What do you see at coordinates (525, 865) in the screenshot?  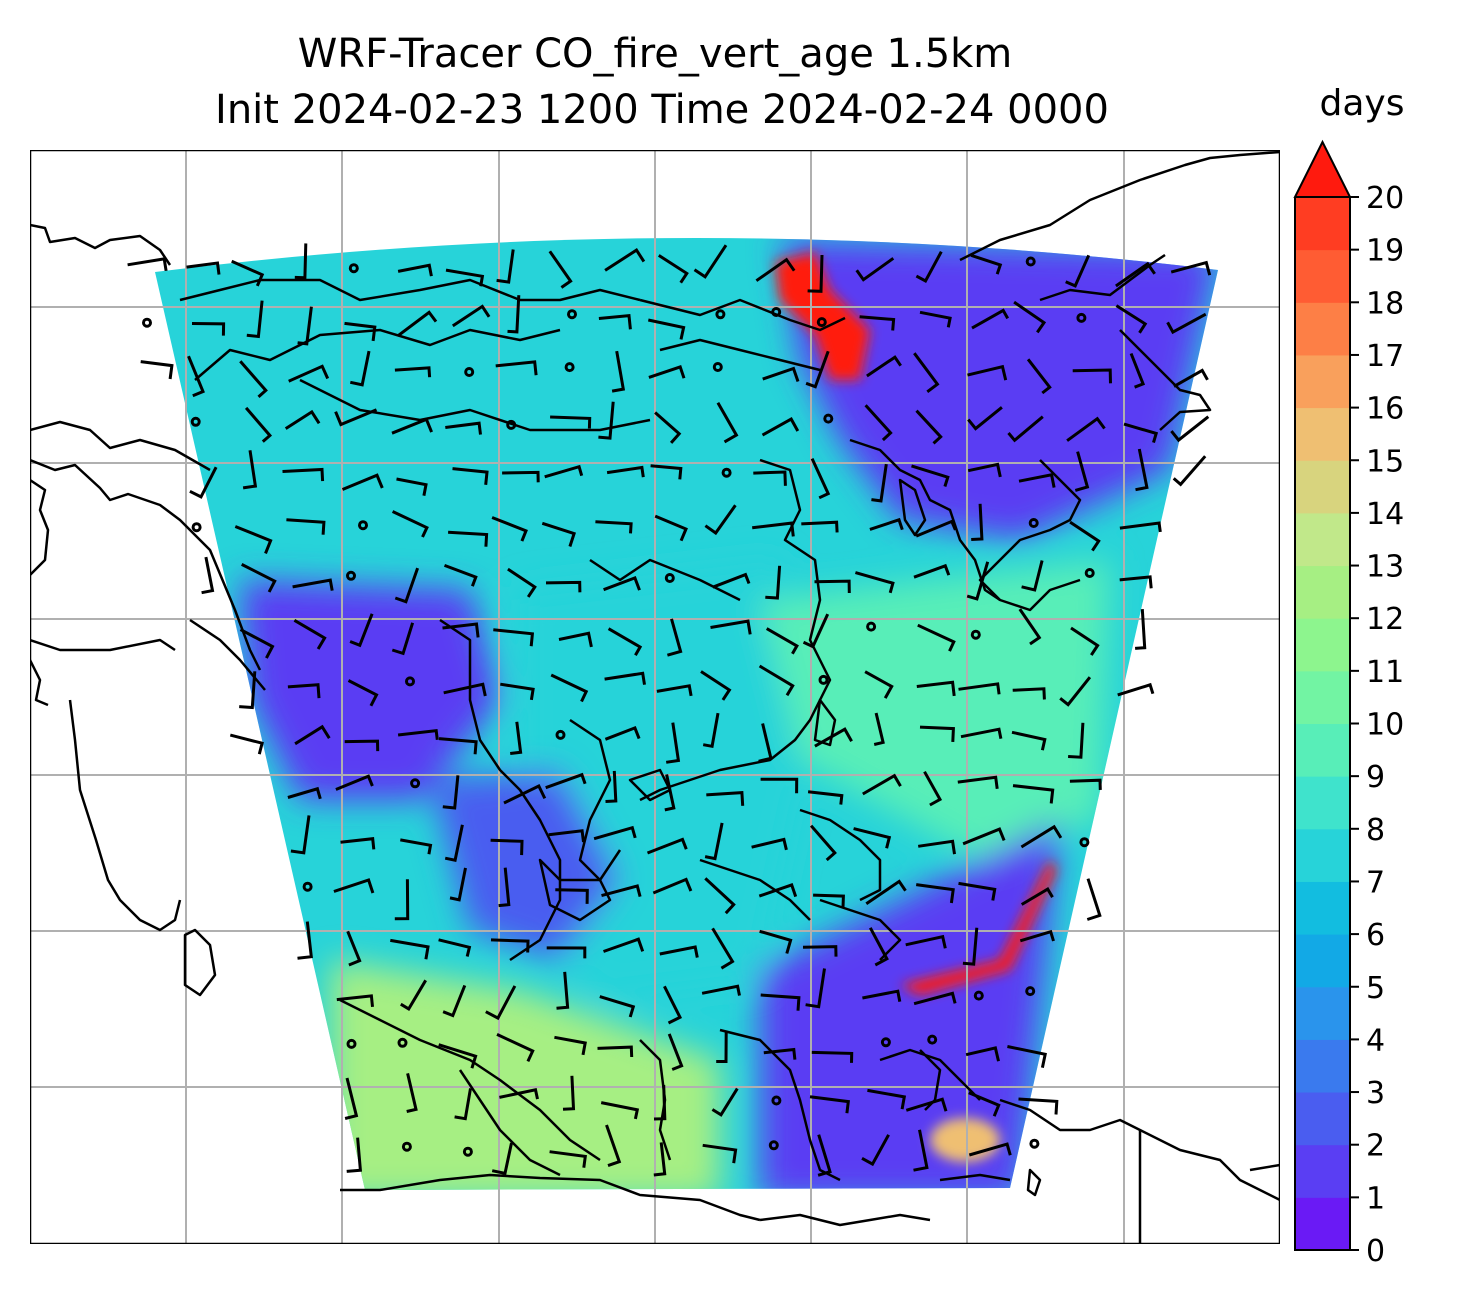 I see `region-indochina-low-age` at bounding box center [525, 865].